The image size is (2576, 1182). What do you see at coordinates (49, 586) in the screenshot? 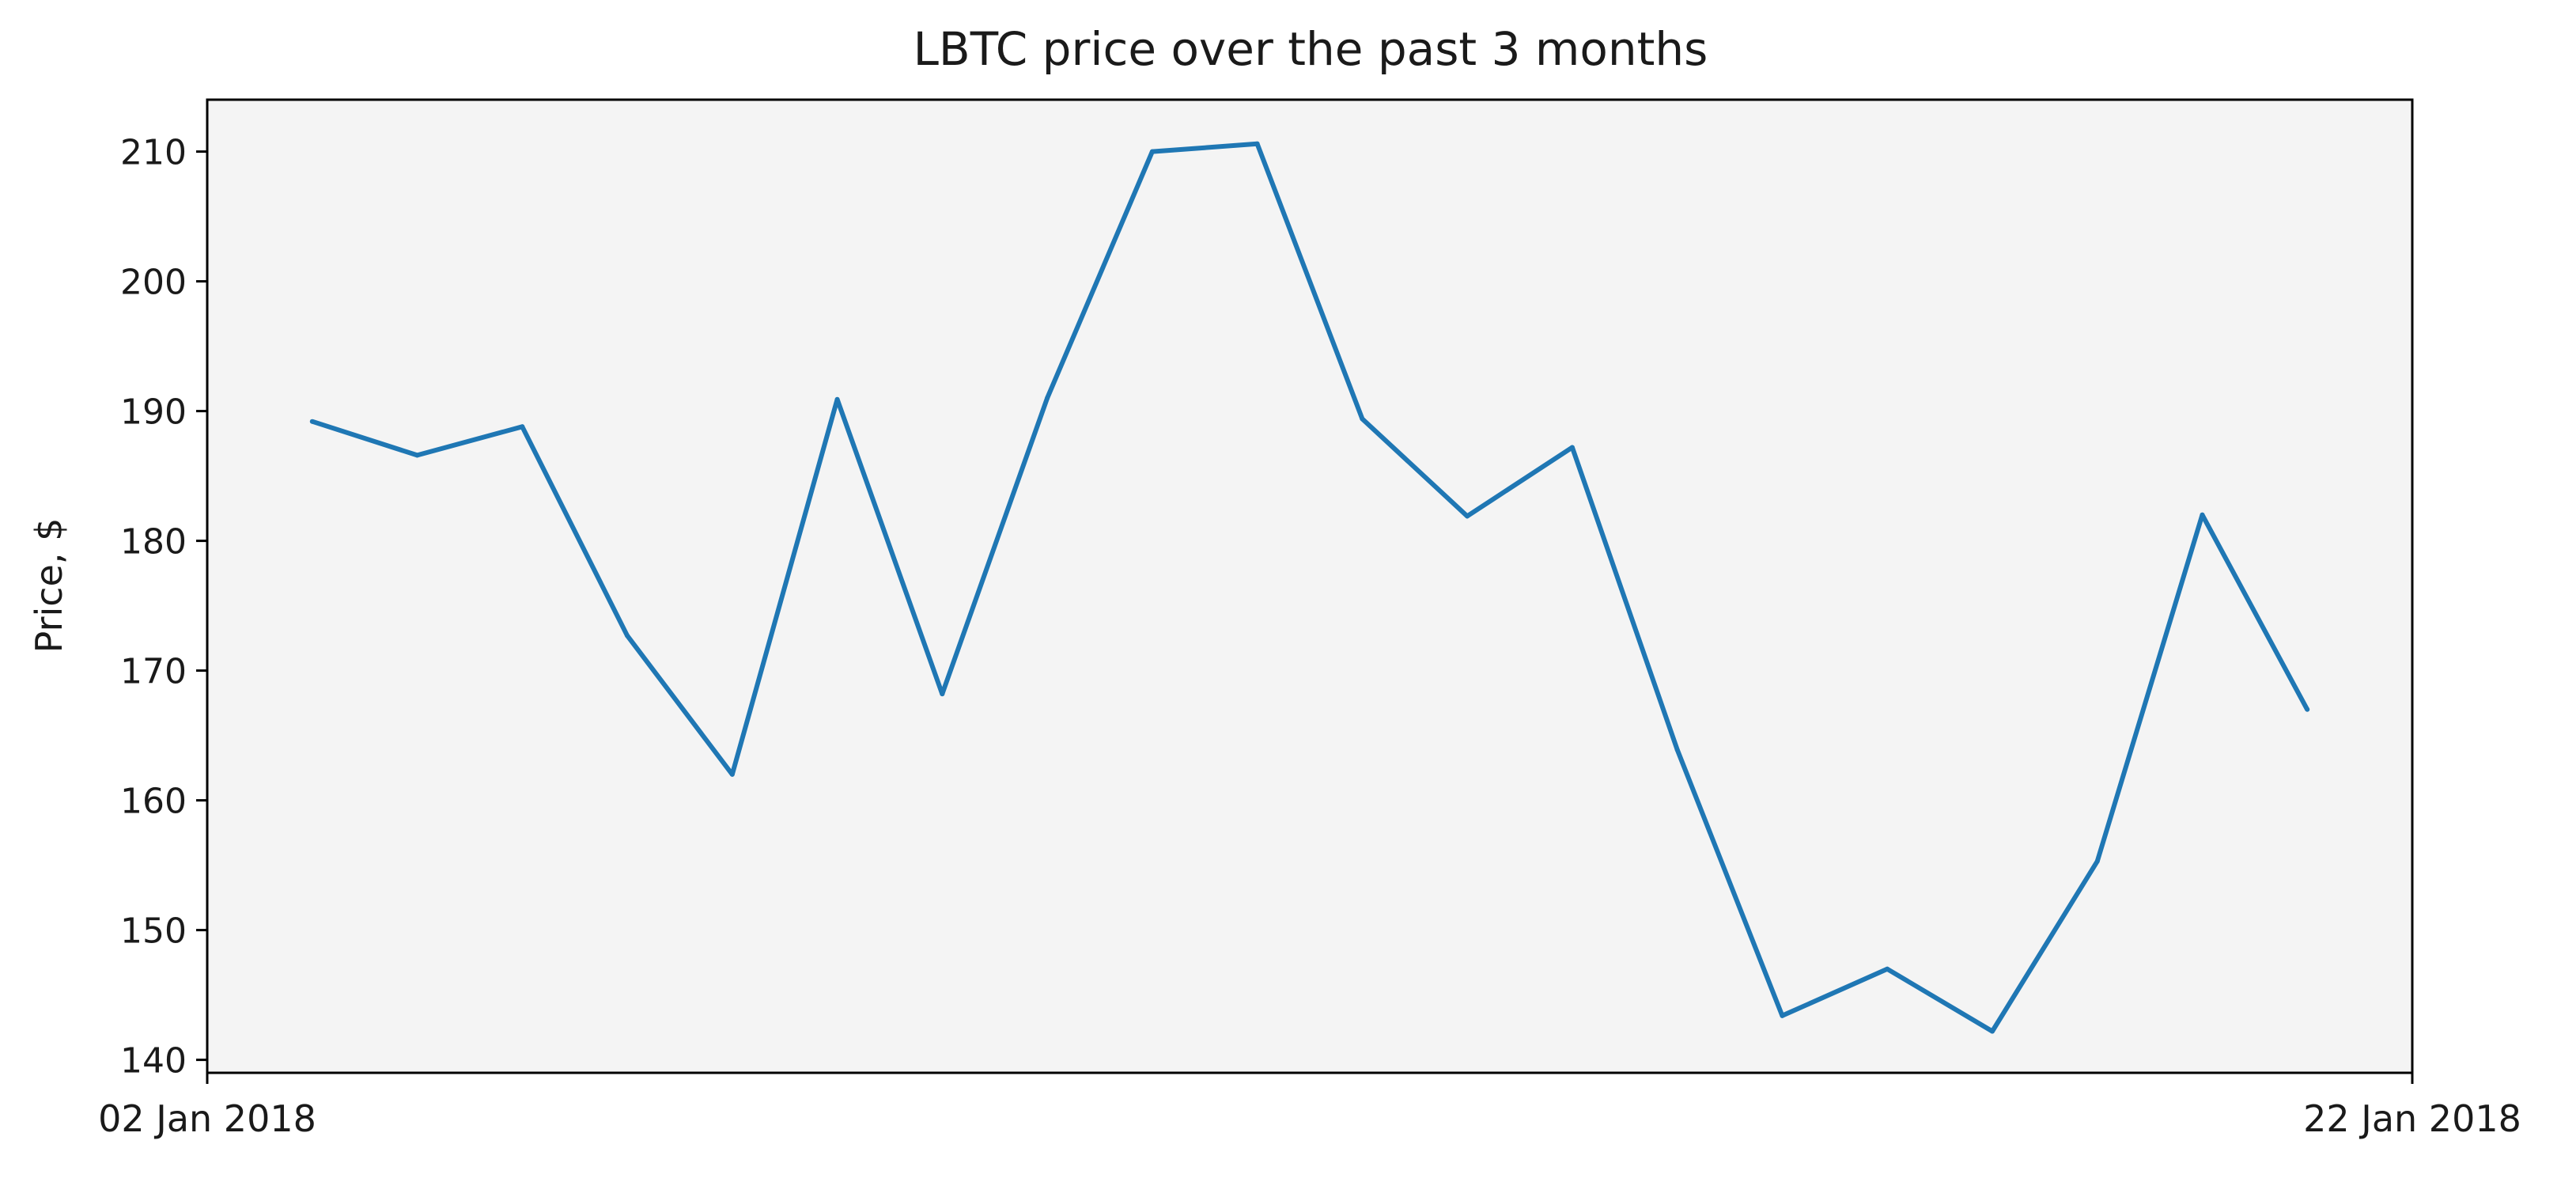
I see `y-axis-label: Price, $` at bounding box center [49, 586].